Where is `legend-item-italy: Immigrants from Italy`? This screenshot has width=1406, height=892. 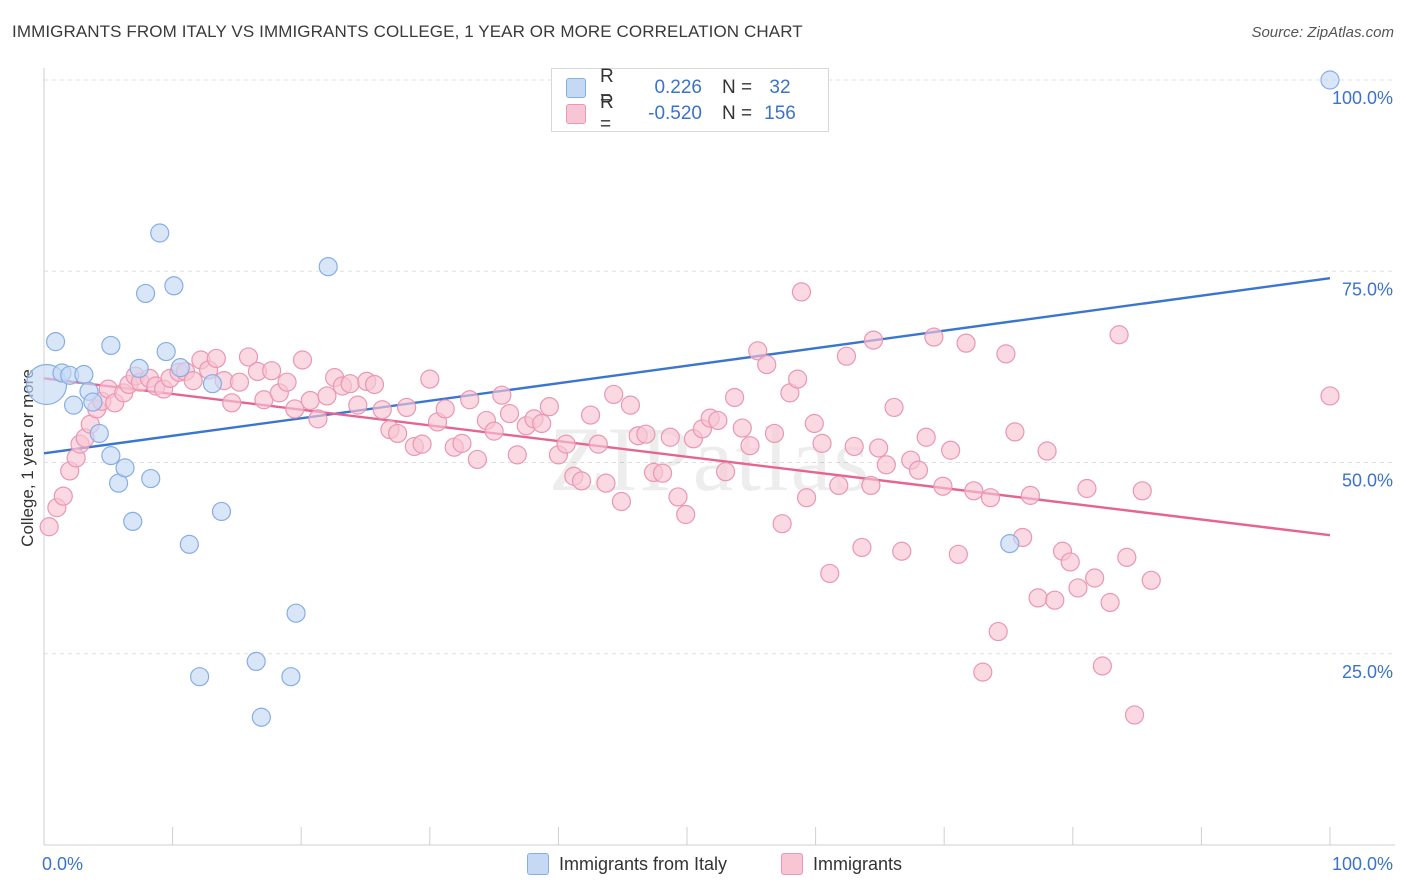
legend-item-italy: Immigrants from Italy is located at coordinates (627, 864).